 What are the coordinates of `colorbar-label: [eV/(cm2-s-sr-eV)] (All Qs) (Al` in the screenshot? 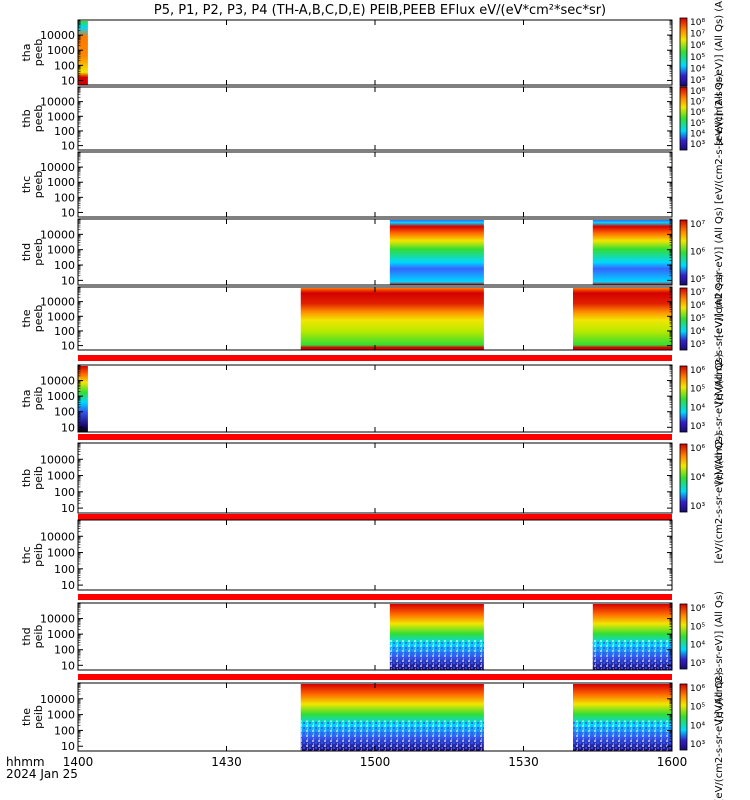 It's located at (719, 73).